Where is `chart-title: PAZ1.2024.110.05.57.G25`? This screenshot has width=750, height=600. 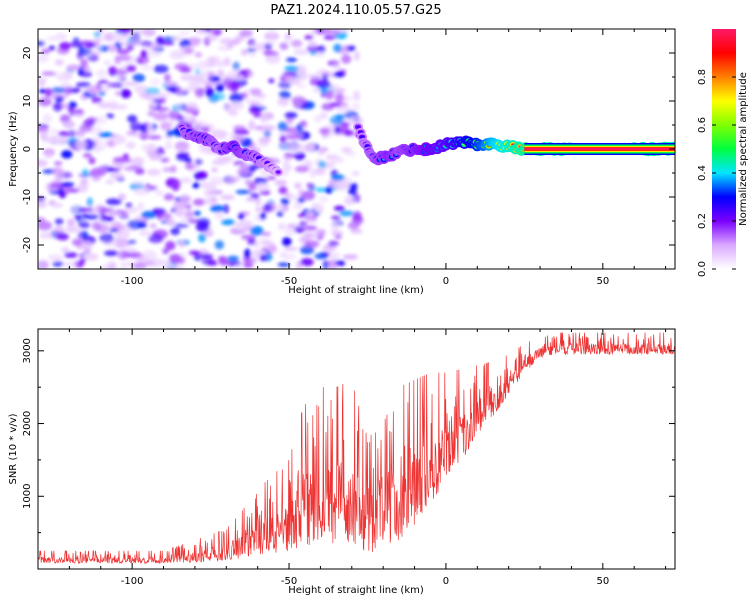 chart-title: PAZ1.2024.110.05.57.G25 is located at coordinates (355, 10).